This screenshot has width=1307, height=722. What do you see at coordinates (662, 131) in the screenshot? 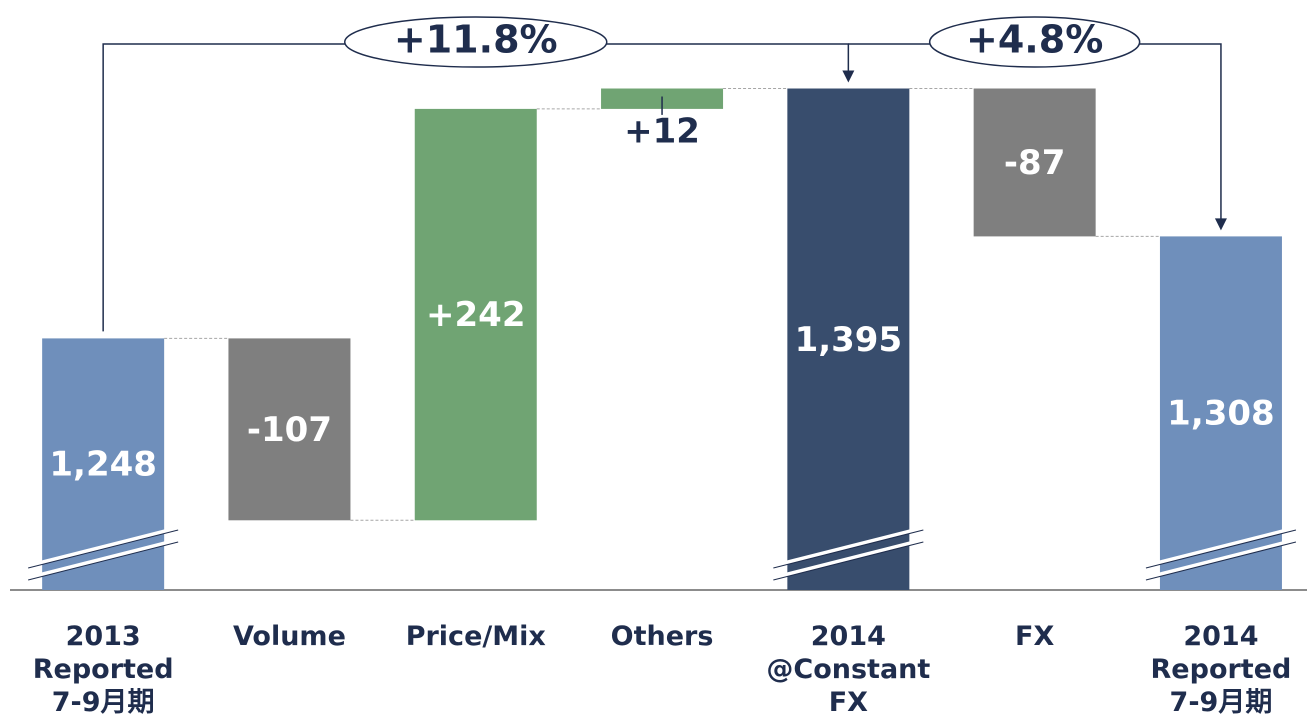
I see `value-label: +12` at bounding box center [662, 131].